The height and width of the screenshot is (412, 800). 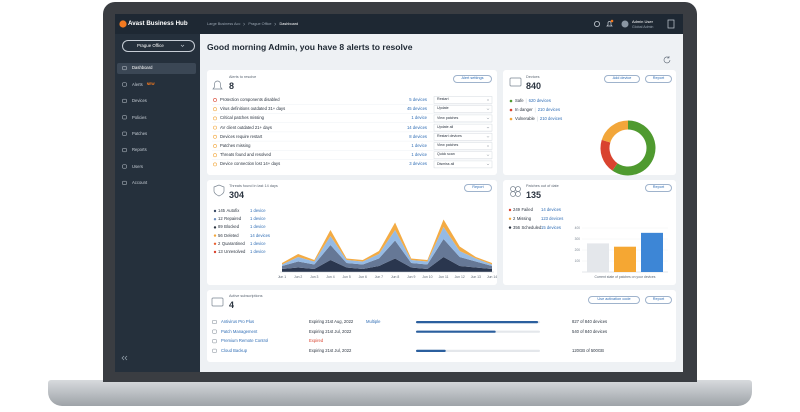 I want to click on alert-name: AV client outdated 21+ days, so click(x=246, y=127).